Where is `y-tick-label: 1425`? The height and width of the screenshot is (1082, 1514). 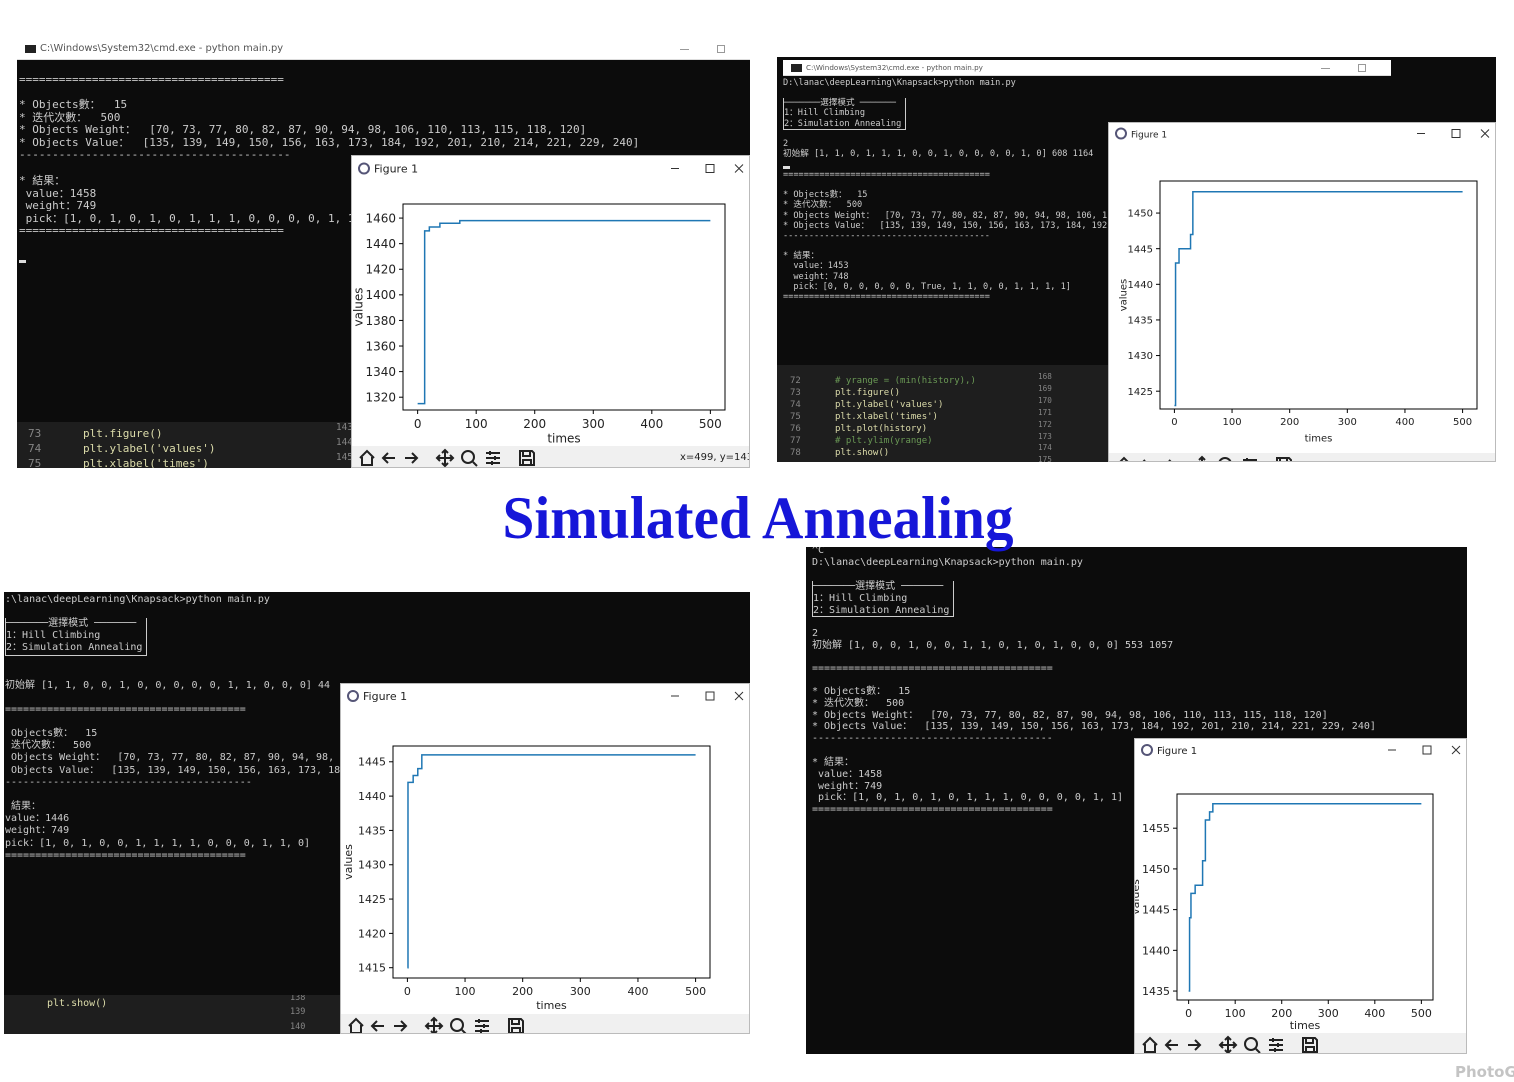
y-tick-label: 1425 is located at coordinates (1140, 392).